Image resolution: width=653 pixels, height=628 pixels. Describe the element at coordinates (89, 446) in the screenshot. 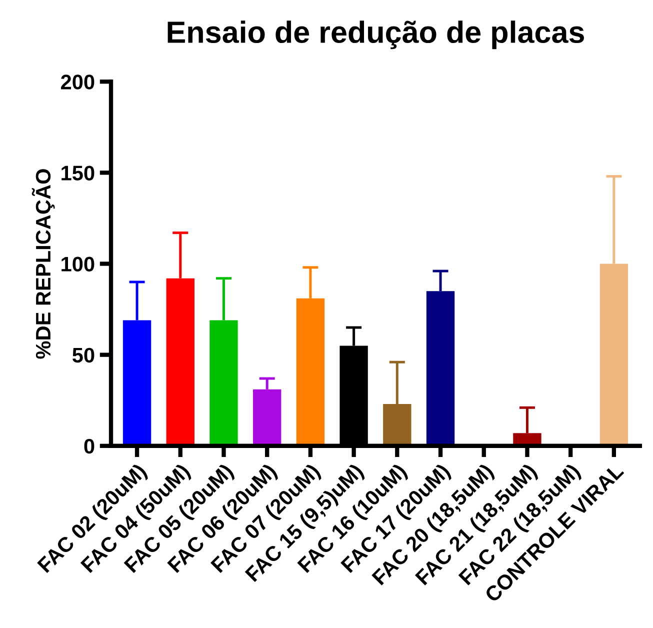

I see `y-tick-label: 0` at that location.